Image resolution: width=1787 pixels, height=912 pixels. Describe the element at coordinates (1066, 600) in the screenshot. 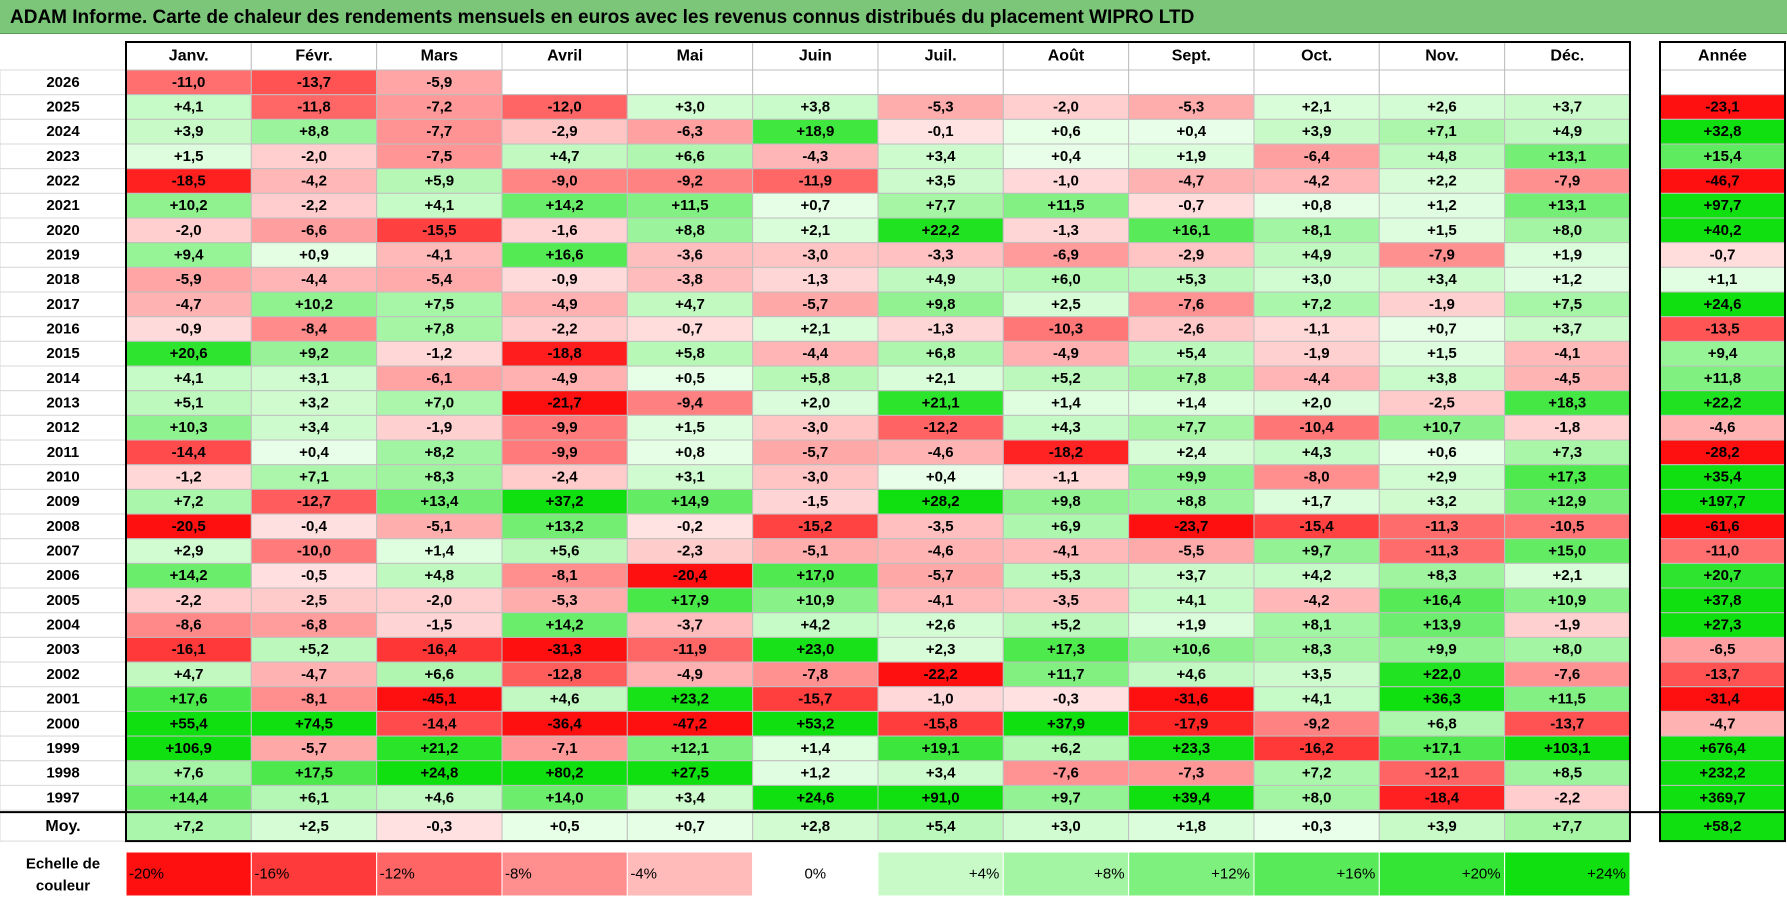

I see `cell-value: -3,5` at that location.